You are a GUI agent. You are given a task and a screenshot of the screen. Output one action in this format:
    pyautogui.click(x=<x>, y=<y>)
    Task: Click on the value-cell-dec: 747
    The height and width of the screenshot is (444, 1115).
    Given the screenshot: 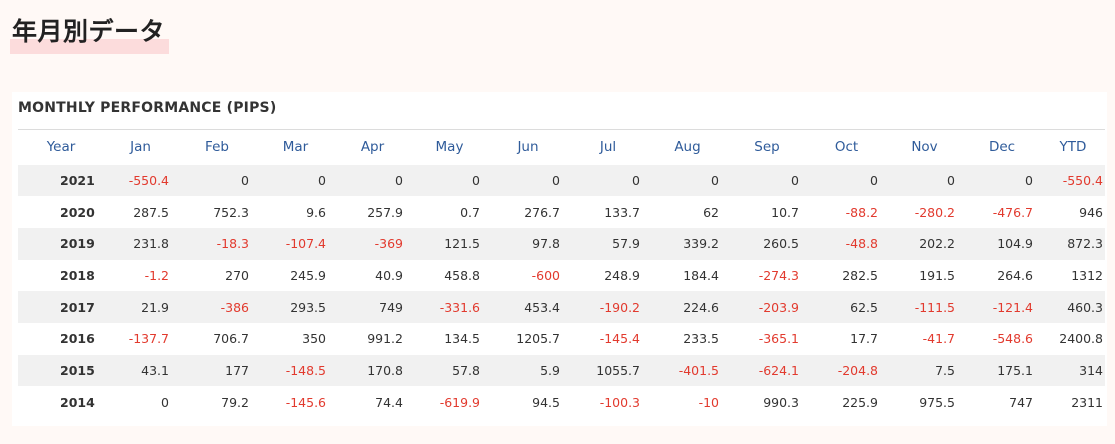 What is the action you would take?
    pyautogui.click(x=1021, y=402)
    